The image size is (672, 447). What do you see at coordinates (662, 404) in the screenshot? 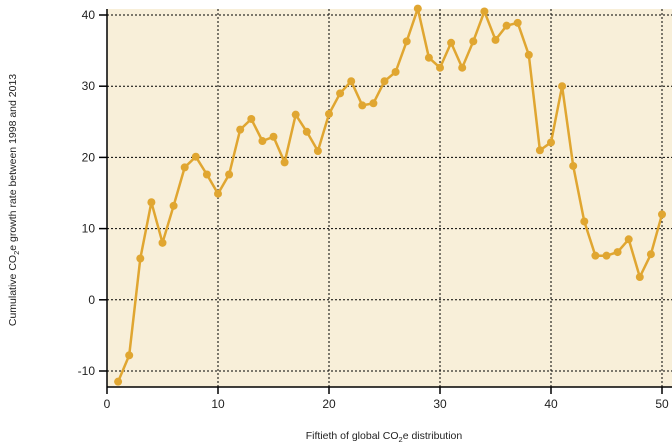
I see `x-tick-label: 50` at bounding box center [662, 404].